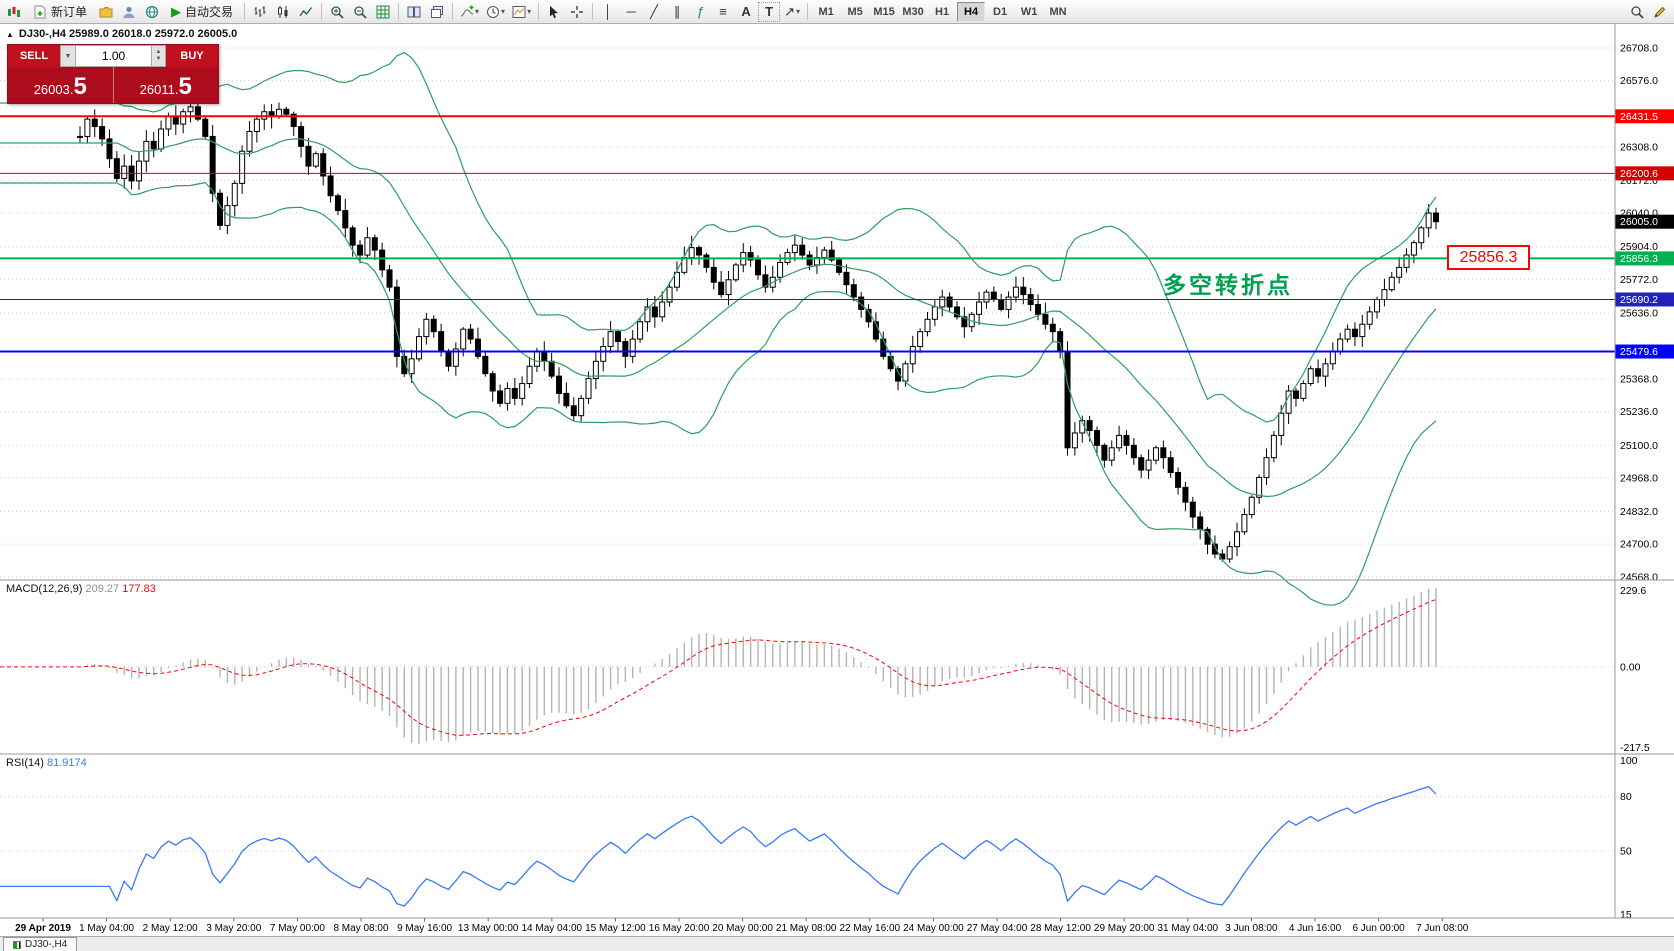 This screenshot has width=1674, height=951. I want to click on svg-text: 1 May 04:00, so click(106, 928).